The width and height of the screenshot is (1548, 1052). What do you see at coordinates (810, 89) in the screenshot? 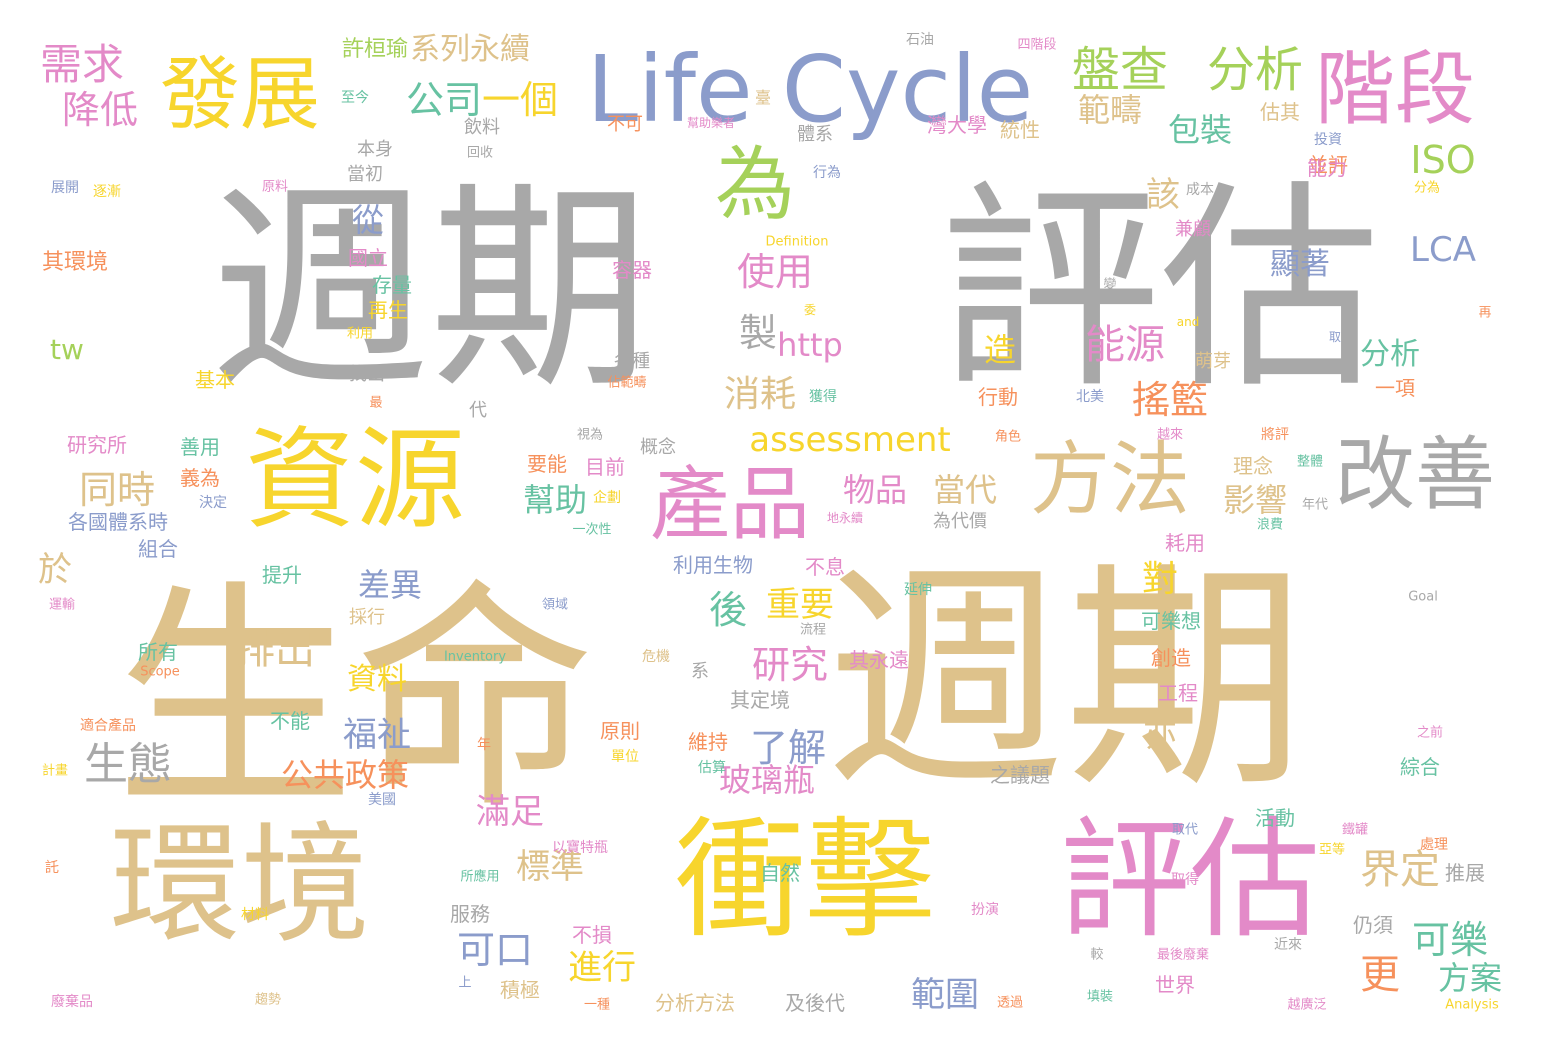
I see `word-4: Life Cycle` at bounding box center [810, 89].